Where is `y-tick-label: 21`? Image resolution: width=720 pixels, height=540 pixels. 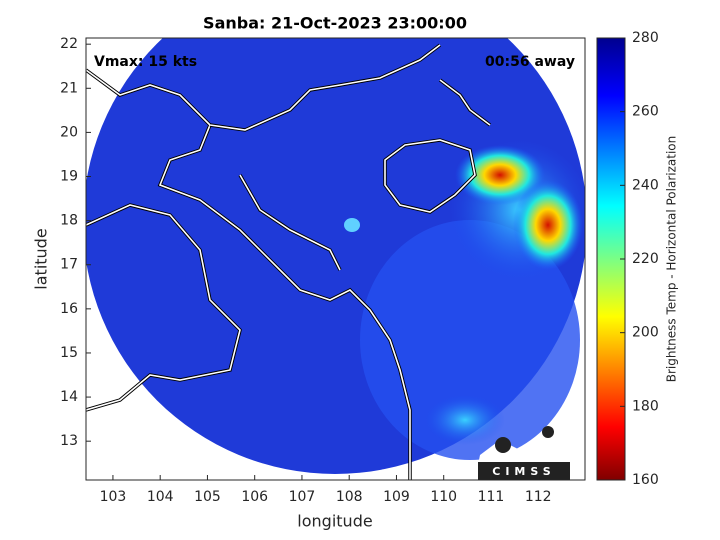 y-tick-label: 21 is located at coordinates (69, 88).